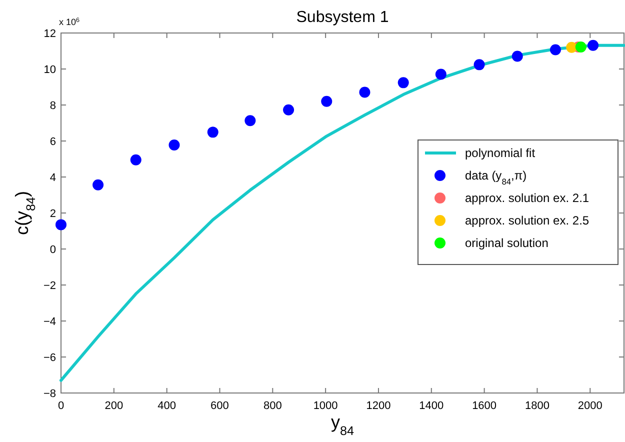 The width and height of the screenshot is (625, 442). Describe the element at coordinates (506, 243) in the screenshot. I see `legend-label: original solution` at that location.